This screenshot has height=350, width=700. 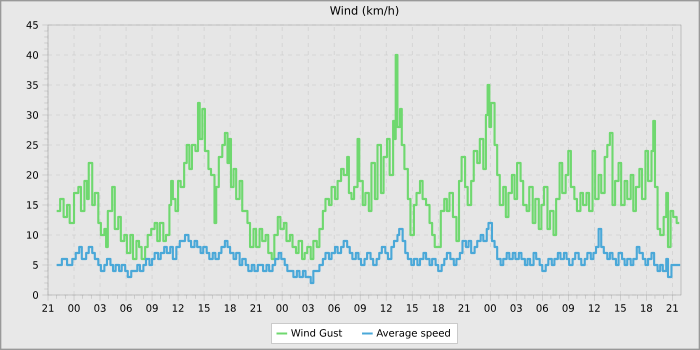 What do you see at coordinates (32, 145) in the screenshot?
I see `y-tick-label: 25` at bounding box center [32, 145].